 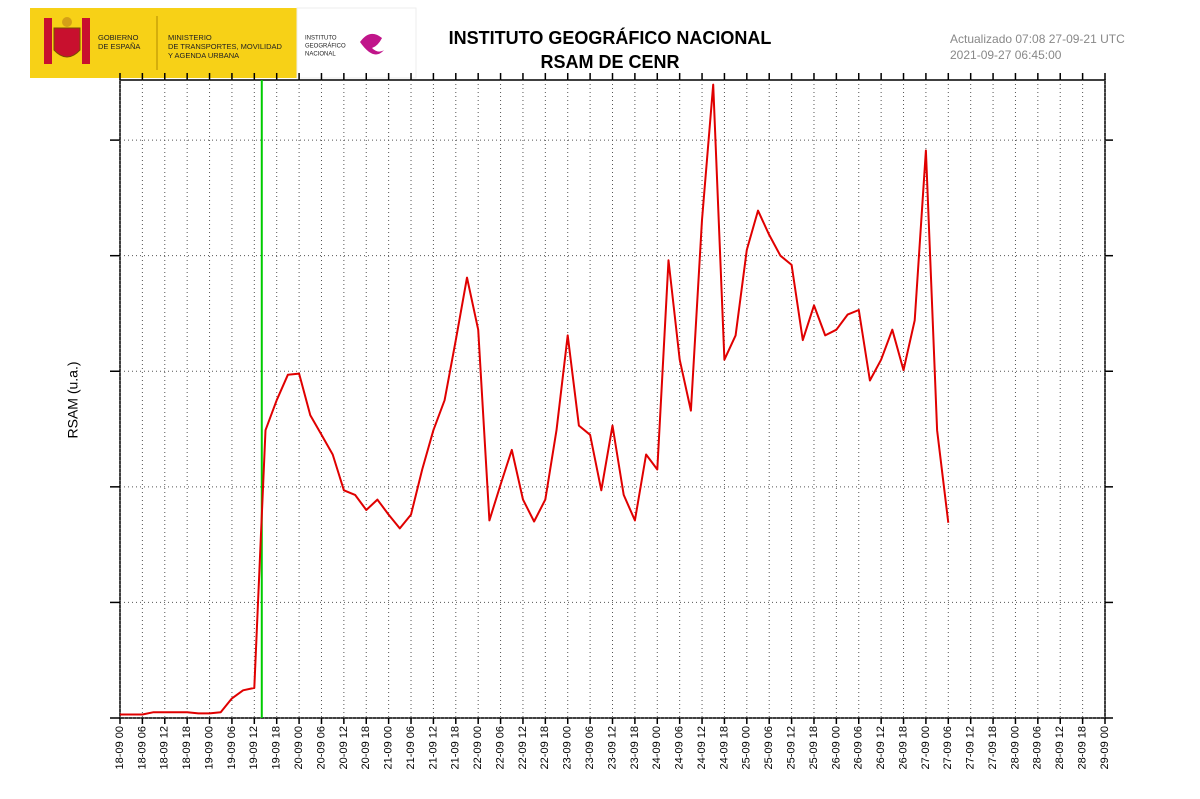 What do you see at coordinates (67, 40) in the screenshot?
I see `coat-of-arms` at bounding box center [67, 40].